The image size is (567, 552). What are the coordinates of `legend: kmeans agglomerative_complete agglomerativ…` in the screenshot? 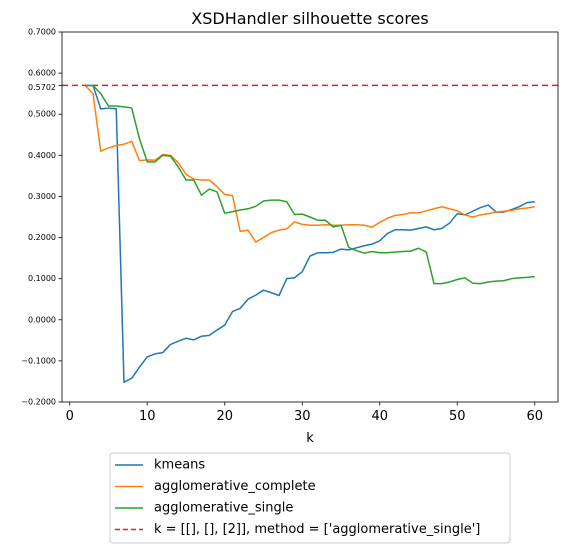 It's located at (310, 498).